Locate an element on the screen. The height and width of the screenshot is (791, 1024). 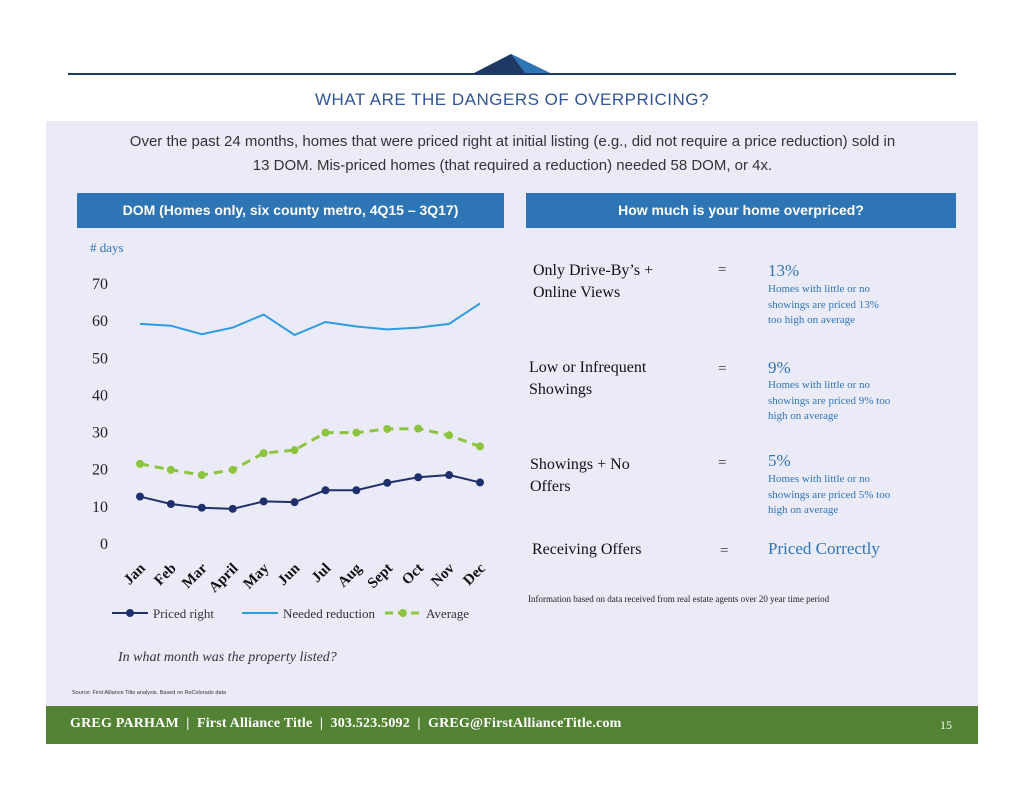
overpricing-row: Showings + No Offers is located at coordinates (580, 476).